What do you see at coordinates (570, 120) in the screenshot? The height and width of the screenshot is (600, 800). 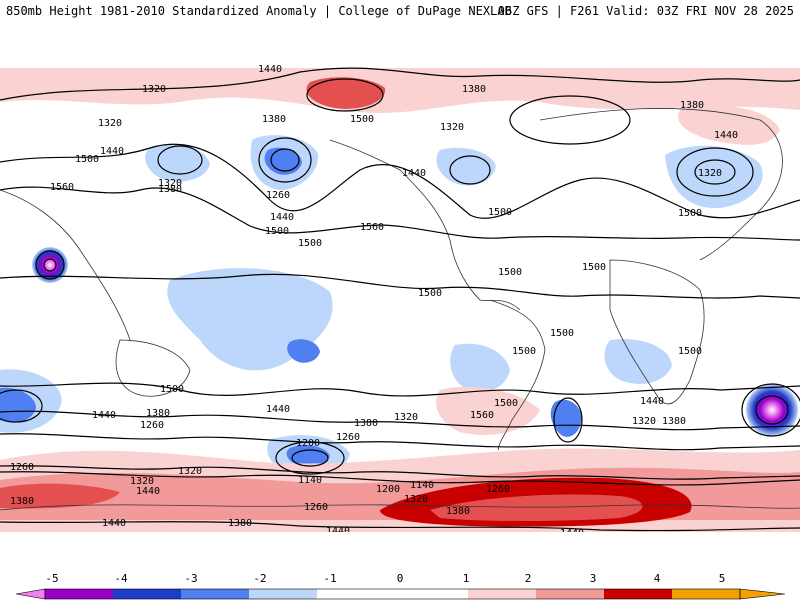 I see `contour-1380-north` at bounding box center [570, 120].